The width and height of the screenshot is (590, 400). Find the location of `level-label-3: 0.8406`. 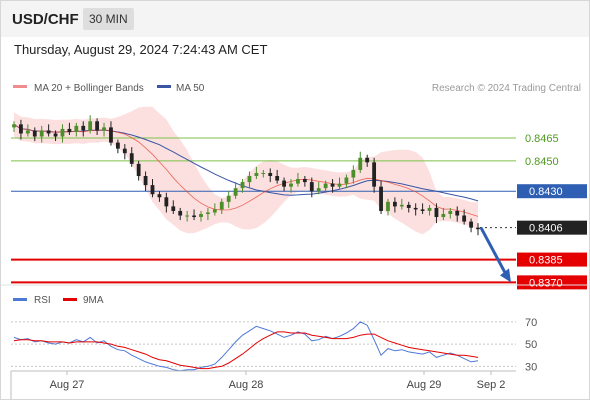

level-label-3: 0.8406 is located at coordinates (546, 229).